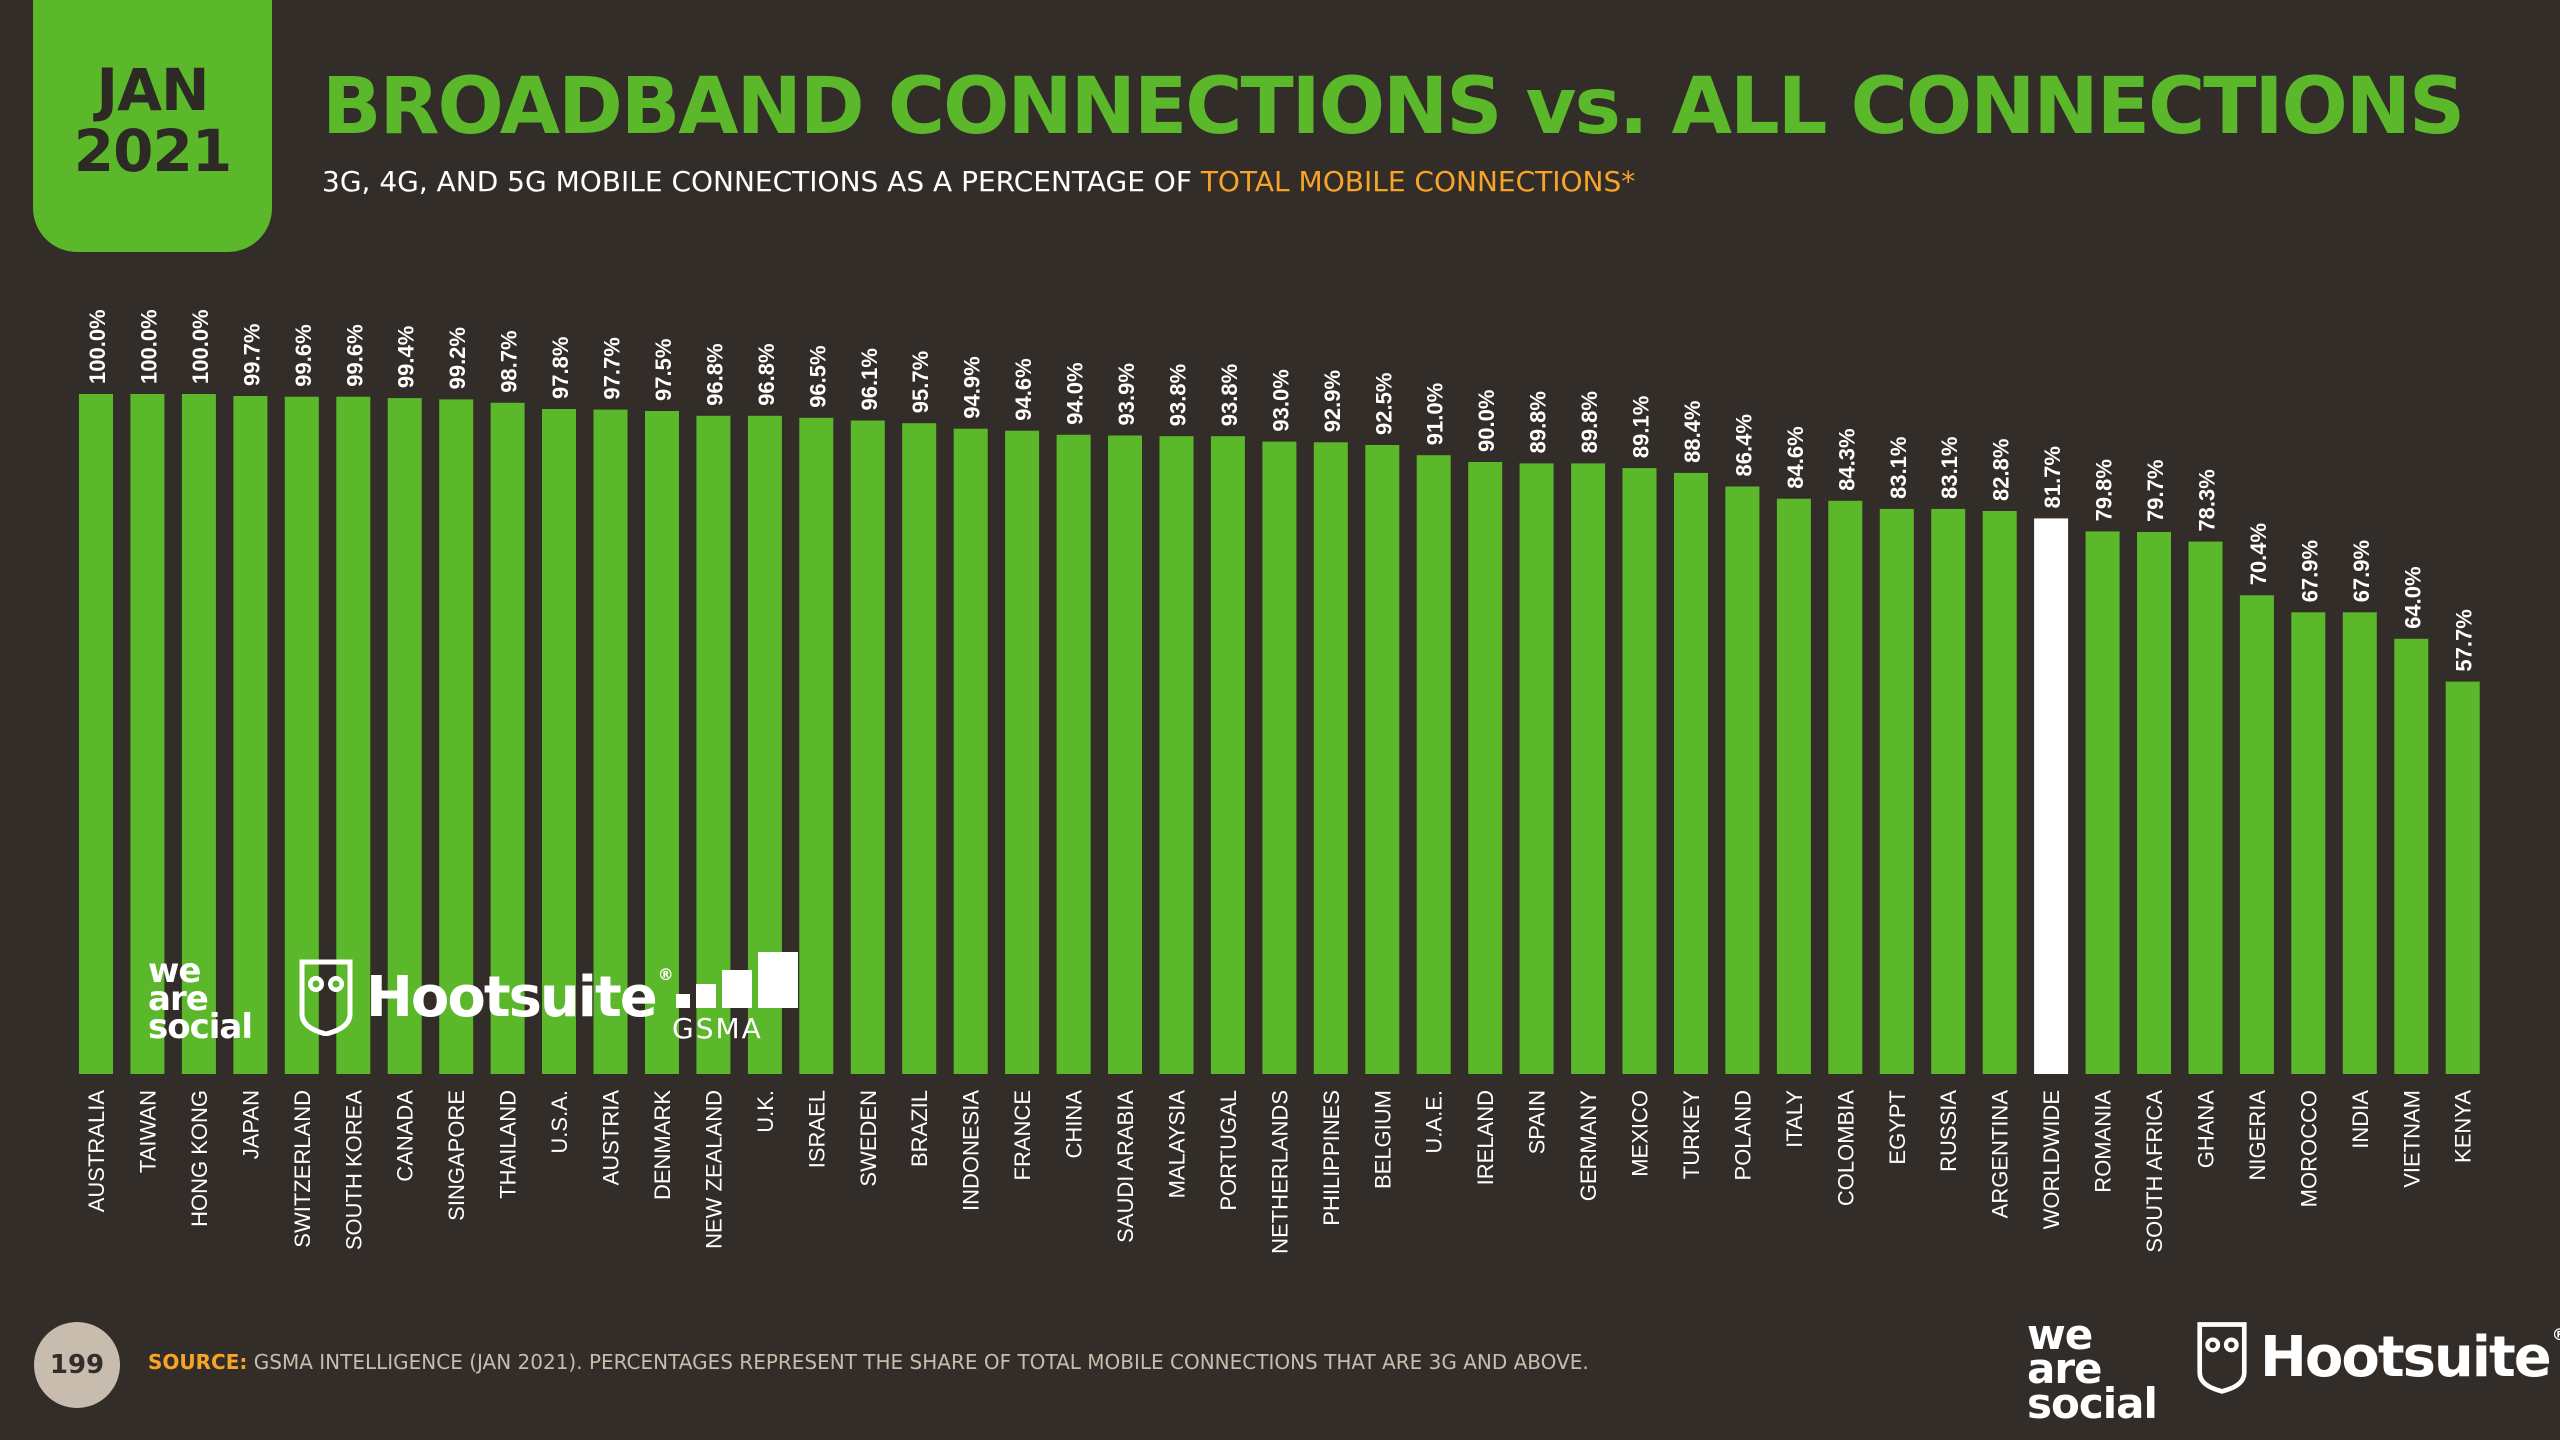 The height and width of the screenshot is (1440, 2560). Describe the element at coordinates (1742, 780) in the screenshot. I see `bar-poland` at that location.